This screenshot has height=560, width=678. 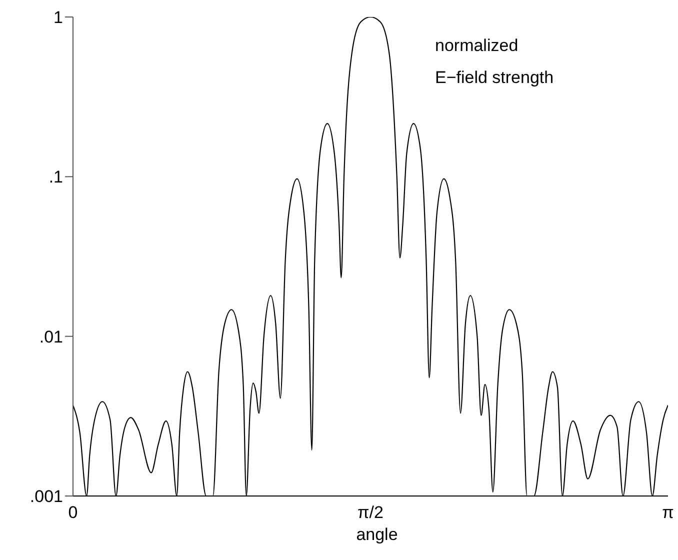 I want to click on x-axis-title: angle, so click(x=377, y=535).